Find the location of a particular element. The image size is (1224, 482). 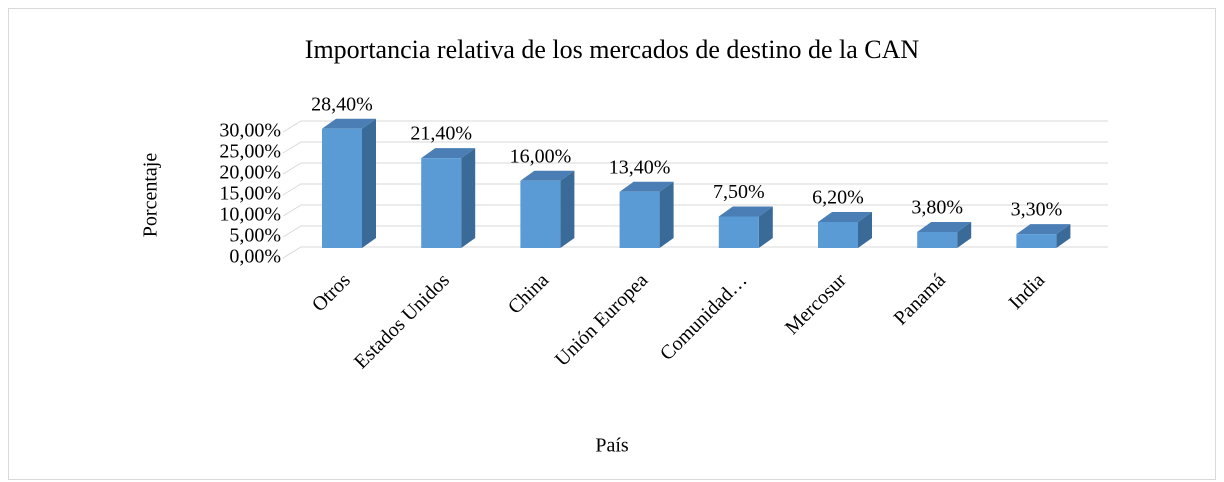

y-tick-label: 30,00% is located at coordinates (250, 131).